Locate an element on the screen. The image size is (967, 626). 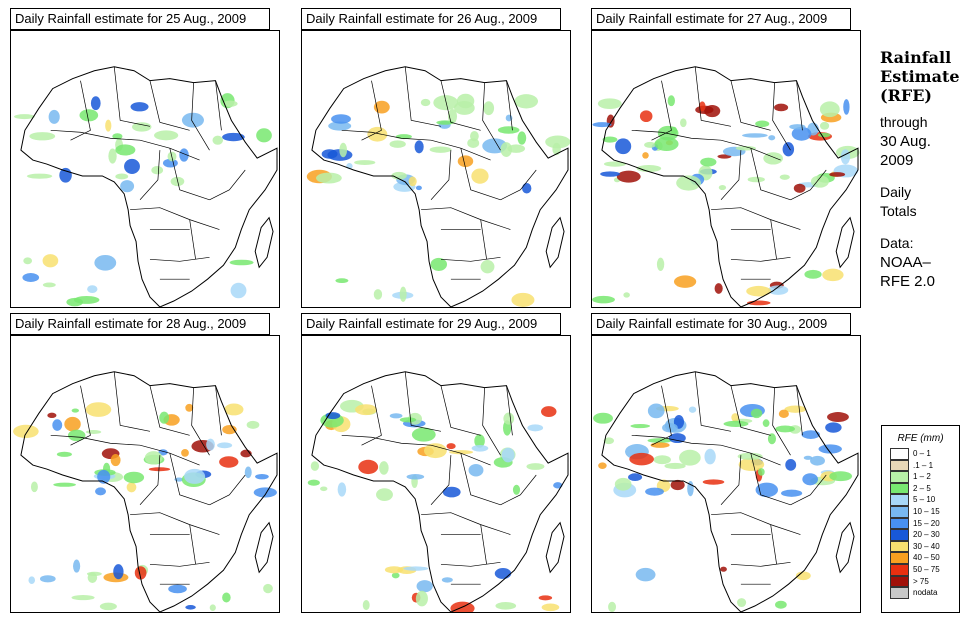
heading-line-1: Rainfall is located at coordinates (916, 57).